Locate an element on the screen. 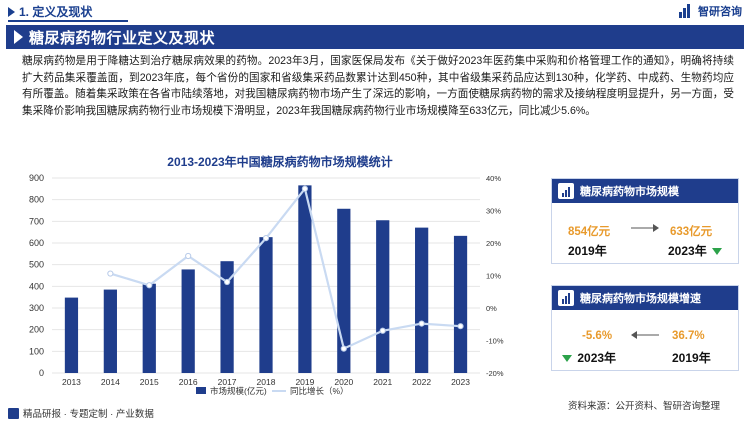 The height and width of the screenshot is (421, 750). play-icon is located at coordinates (11, 11).